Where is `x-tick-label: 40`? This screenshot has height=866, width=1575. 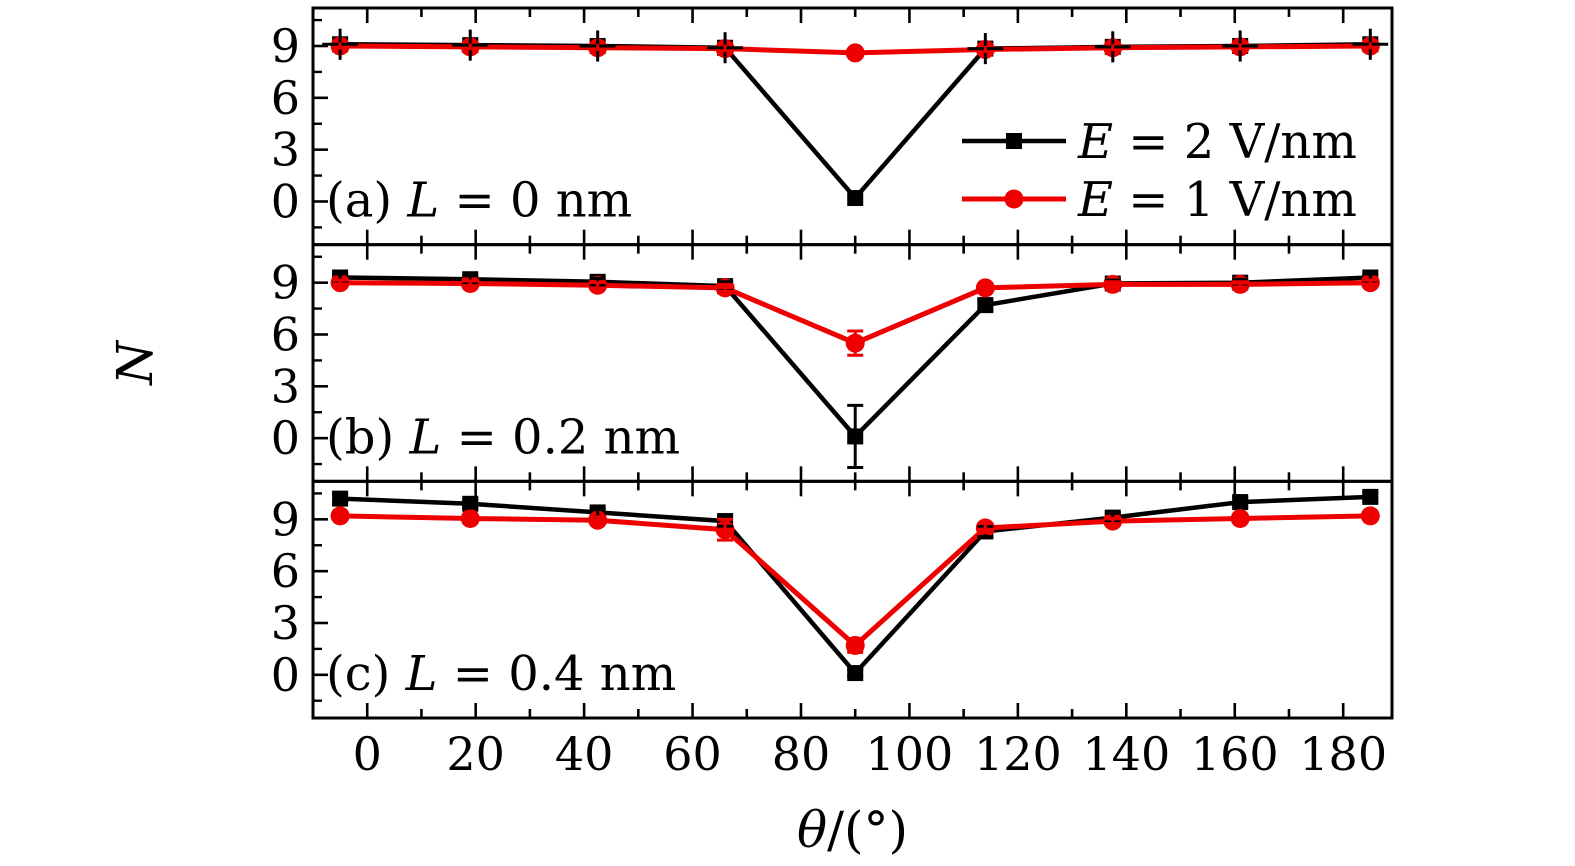 x-tick-label: 40 is located at coordinates (584, 754).